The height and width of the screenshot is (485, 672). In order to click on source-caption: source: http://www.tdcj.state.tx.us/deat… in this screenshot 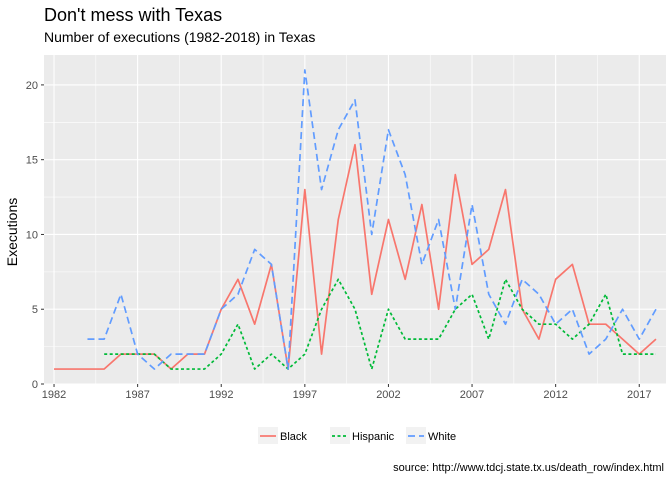, I will do `click(528, 468)`.